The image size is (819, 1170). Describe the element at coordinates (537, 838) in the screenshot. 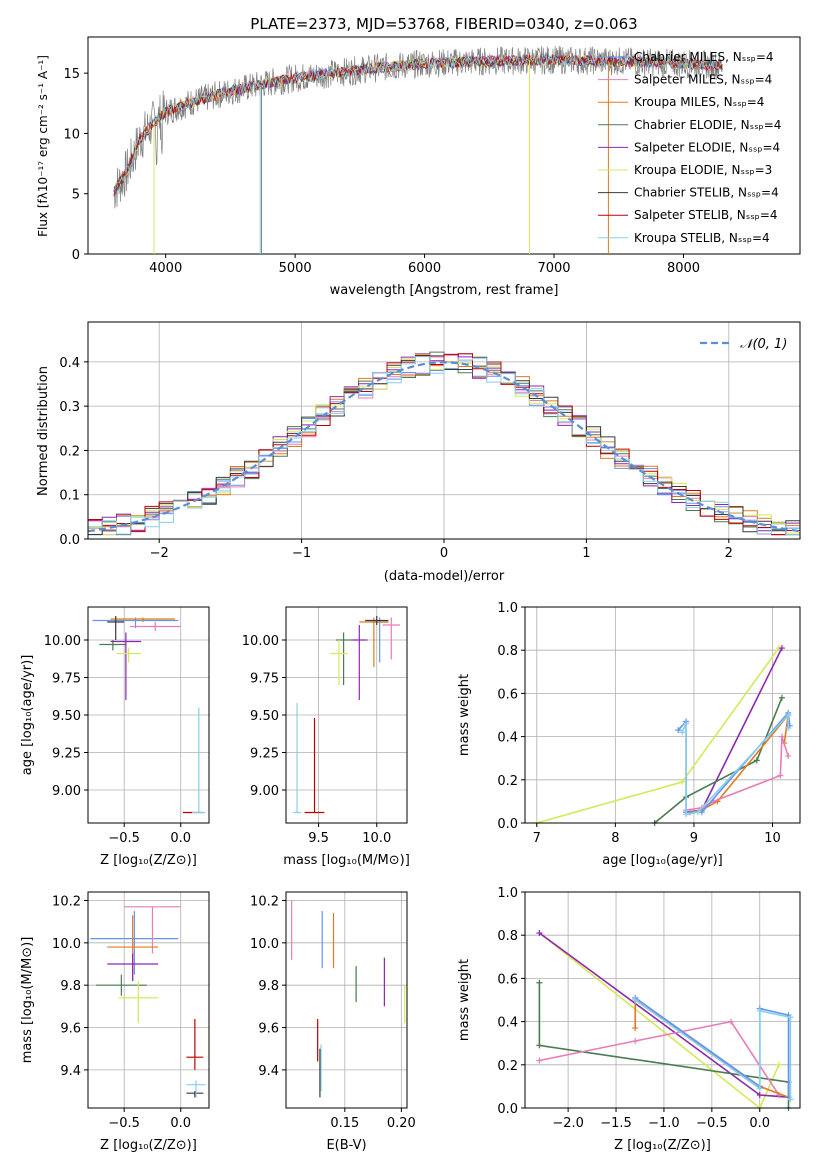

I see `x-tick-label: 7` at that location.